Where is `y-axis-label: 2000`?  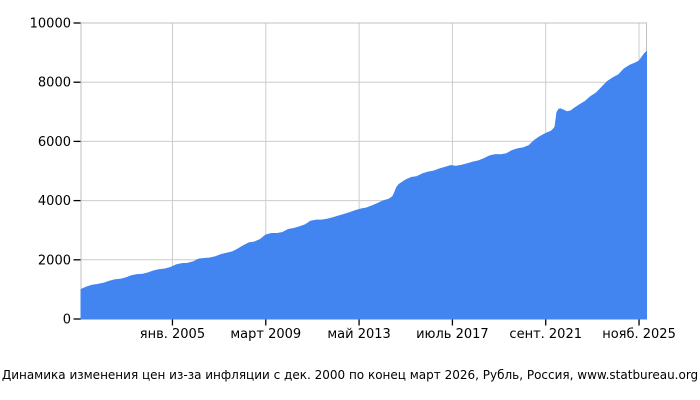
y-axis-label: 2000 is located at coordinates (54, 260).